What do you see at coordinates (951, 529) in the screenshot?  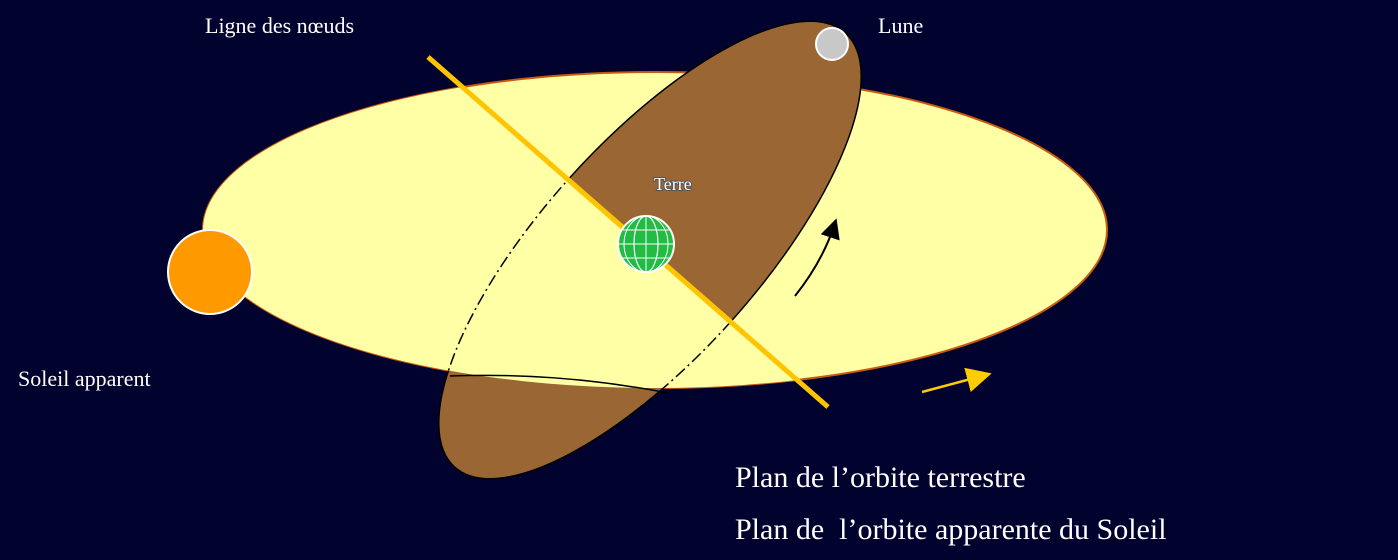 I see `legend-line: Plan de l’orbite apparente du Soleil` at bounding box center [951, 529].